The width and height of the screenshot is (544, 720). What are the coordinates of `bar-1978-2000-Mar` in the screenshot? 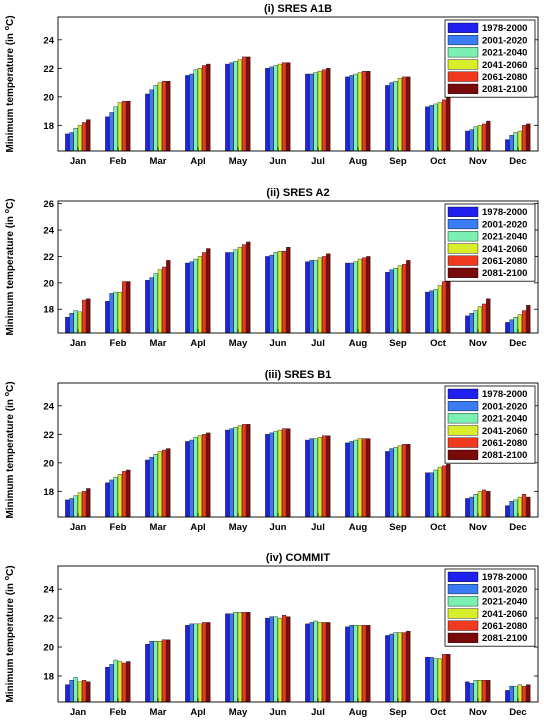 It's located at (147, 673).